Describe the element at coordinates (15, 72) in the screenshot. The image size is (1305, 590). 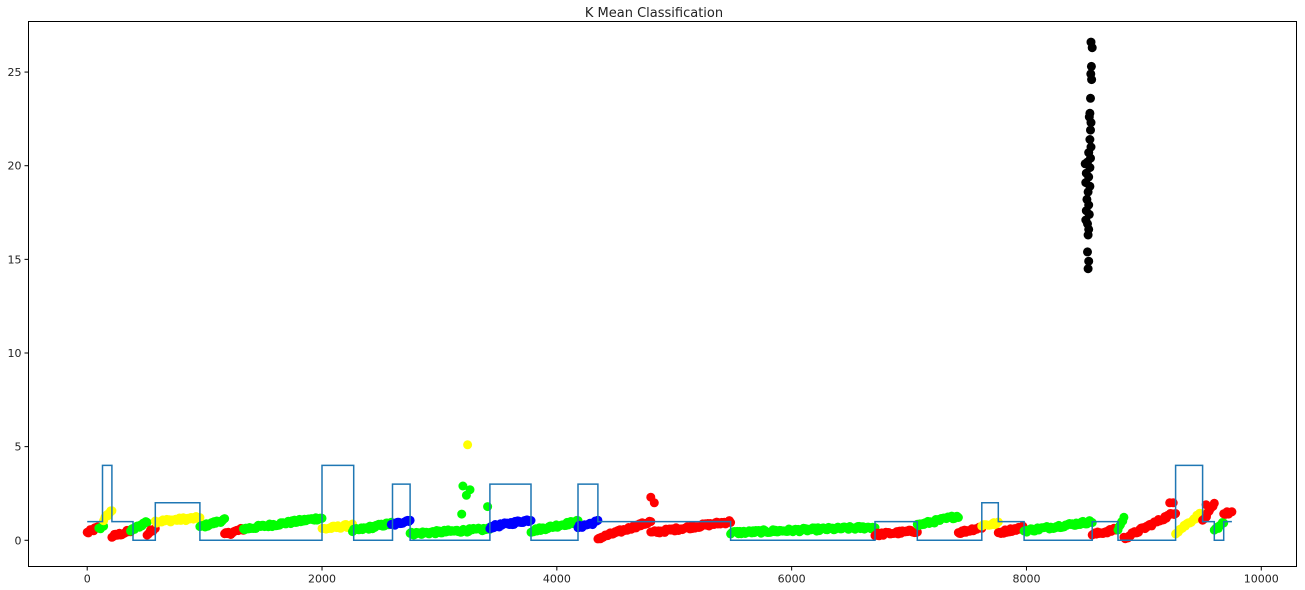
I see `y-tick-label: 25` at that location.